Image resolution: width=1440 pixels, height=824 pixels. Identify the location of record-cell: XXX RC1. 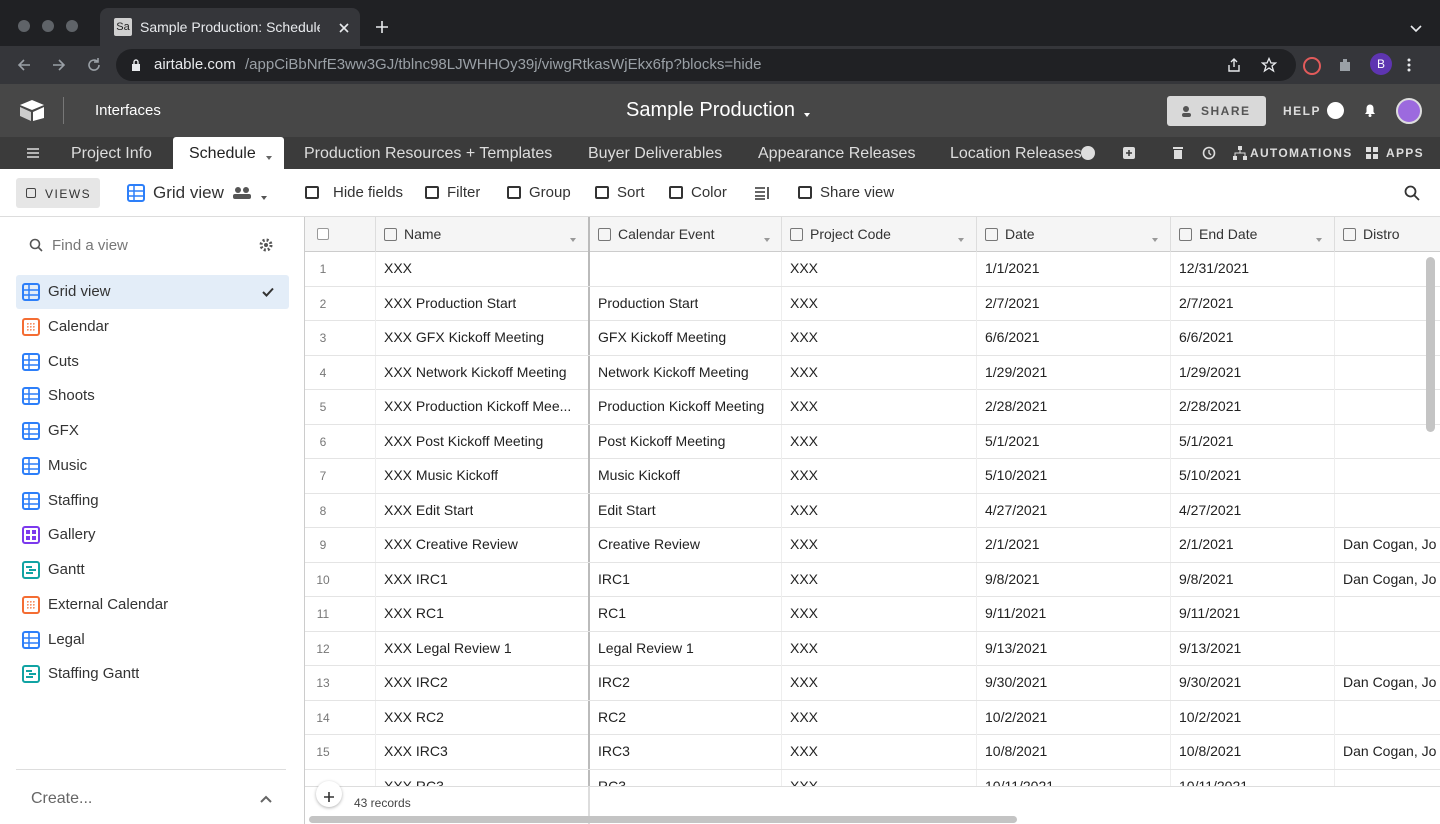
(481, 614).